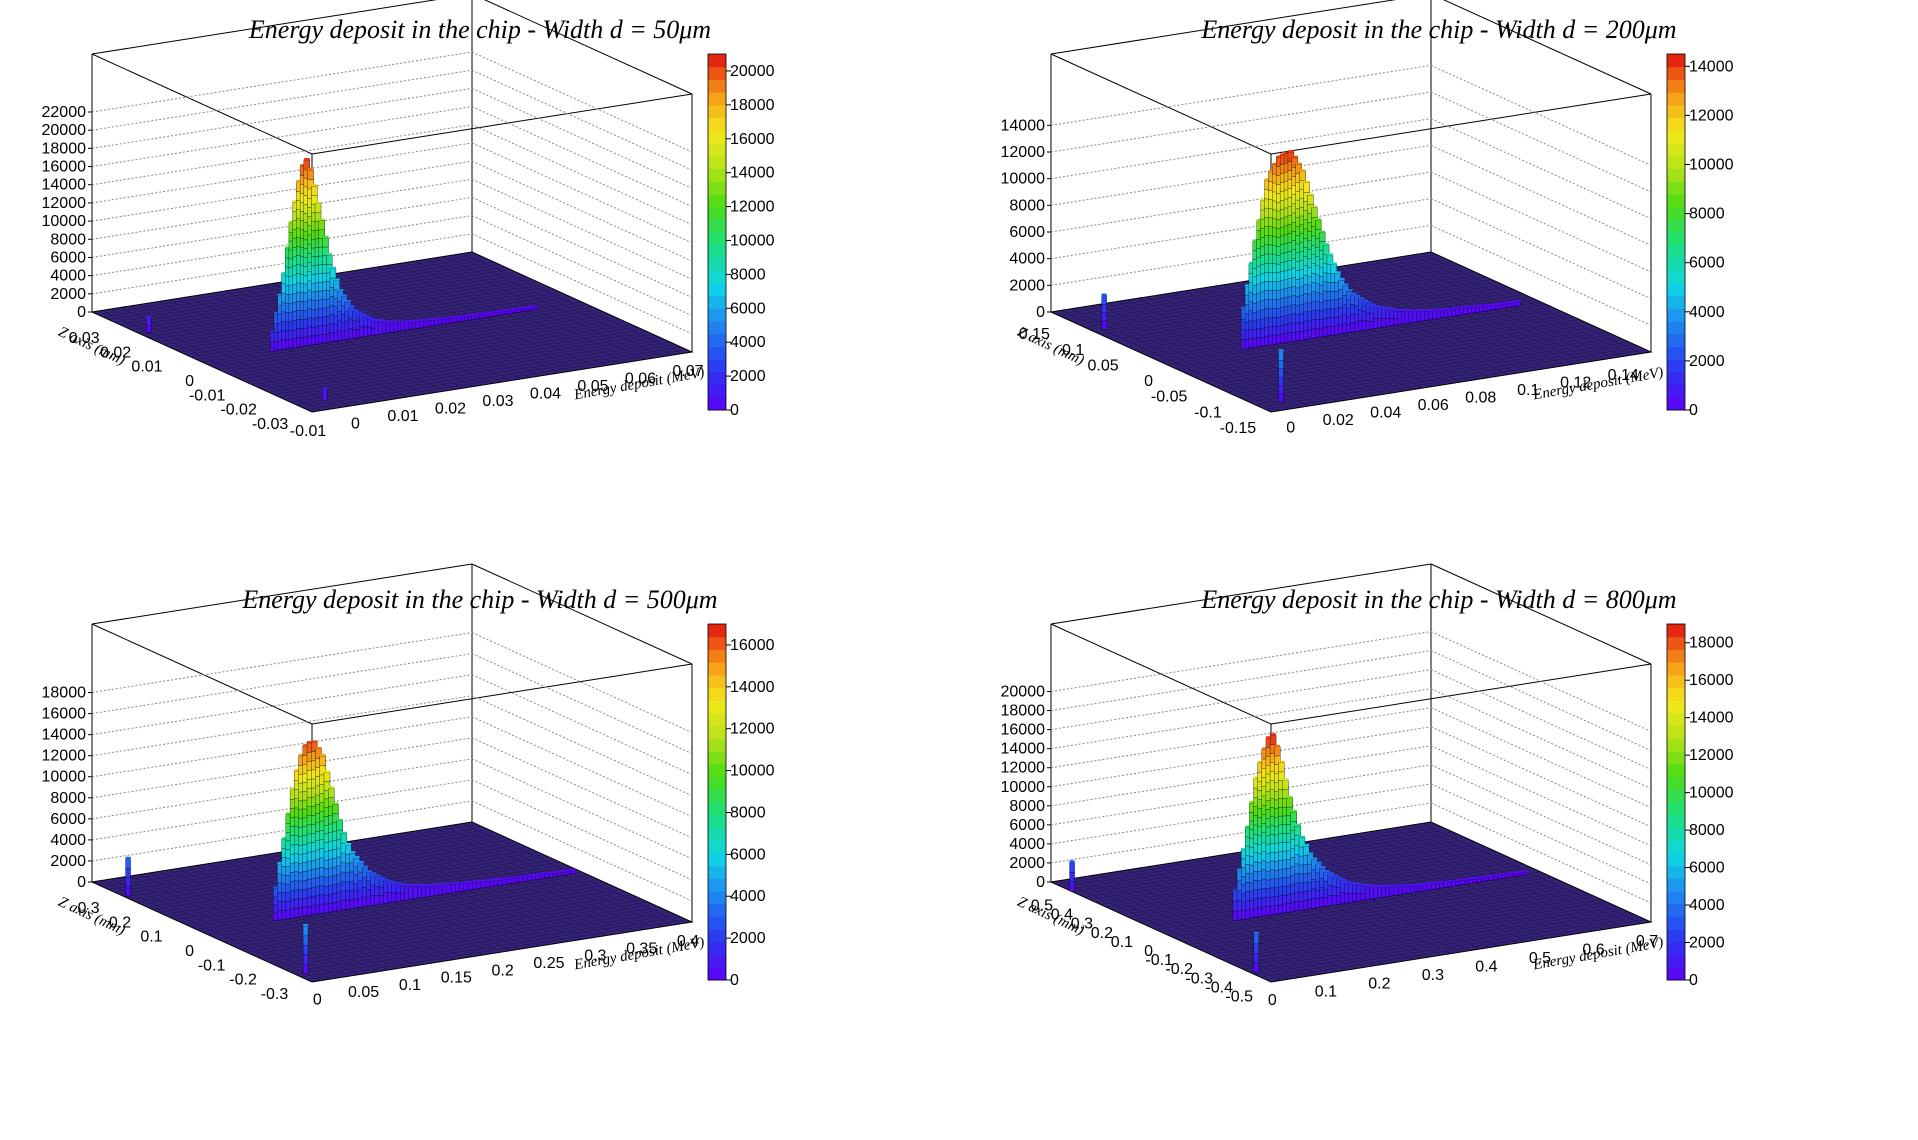  What do you see at coordinates (1023, 179) in the screenshot?
I see `z-tick-label: 10000` at bounding box center [1023, 179].